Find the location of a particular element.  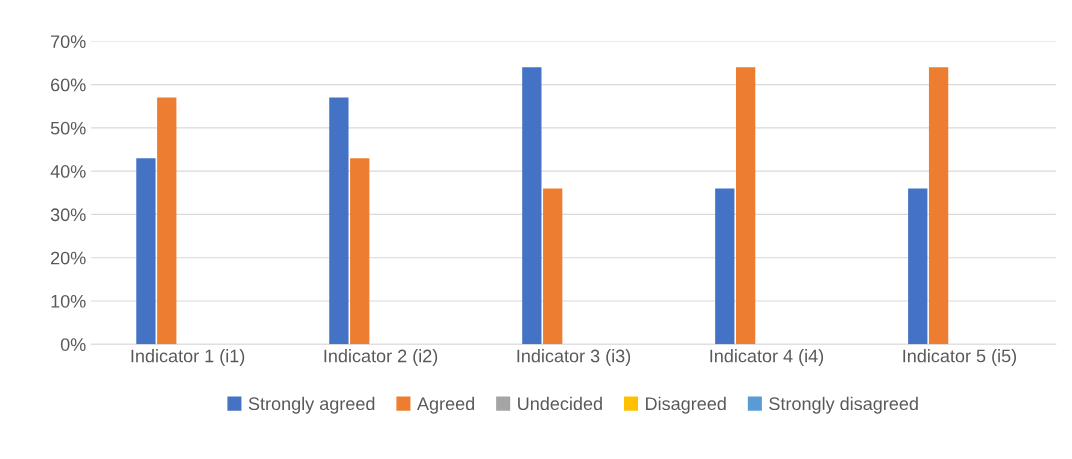

x-tick-label: Indicator 4 (i4) is located at coordinates (767, 357).